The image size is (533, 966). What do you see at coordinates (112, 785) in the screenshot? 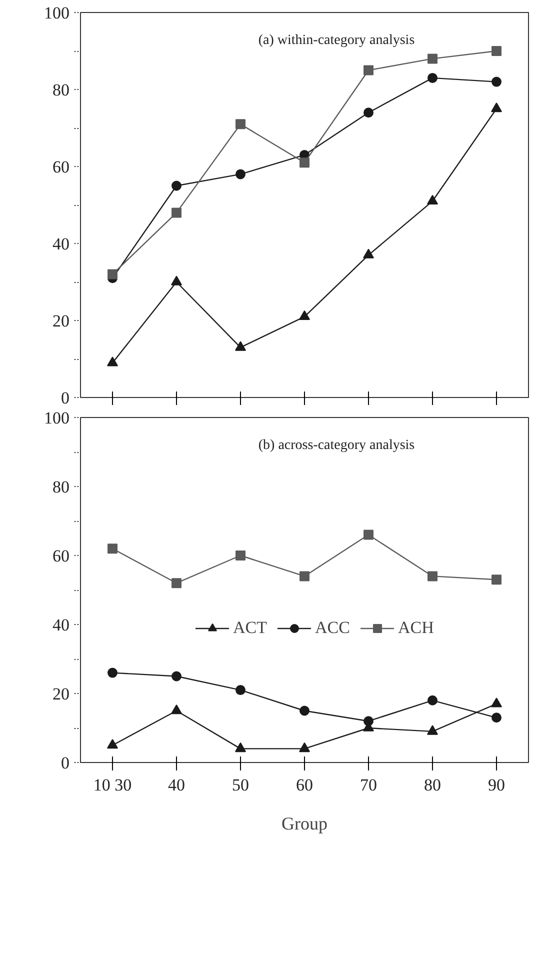
I see `x-tick-label: 10 30` at bounding box center [112, 785].